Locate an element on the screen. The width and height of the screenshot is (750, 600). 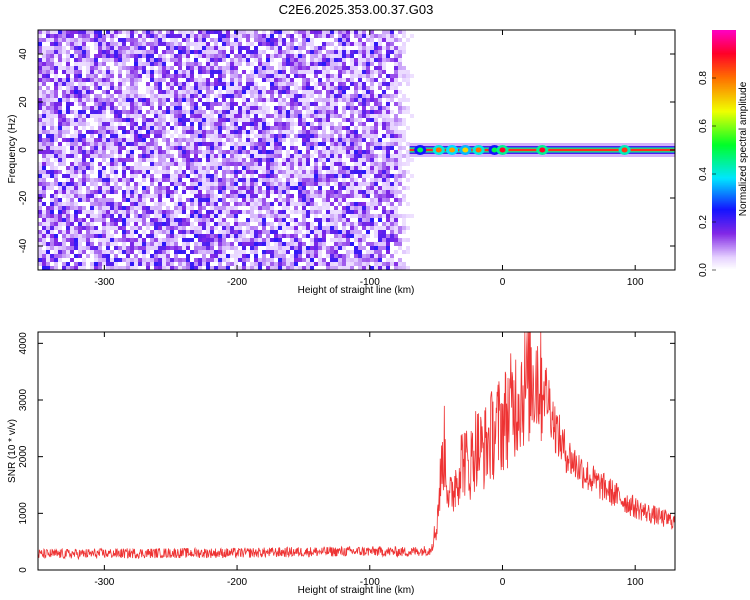
signal-hotspot is located at coordinates (420, 150).